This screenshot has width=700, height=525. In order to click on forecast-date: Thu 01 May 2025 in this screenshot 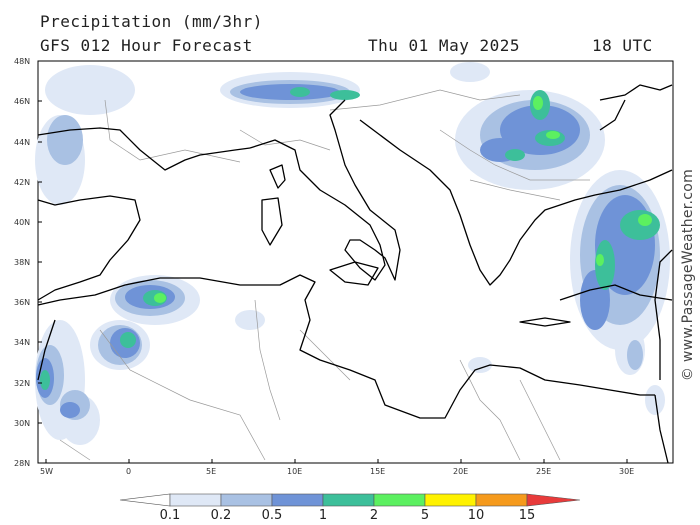, I will do `click(444, 45)`.